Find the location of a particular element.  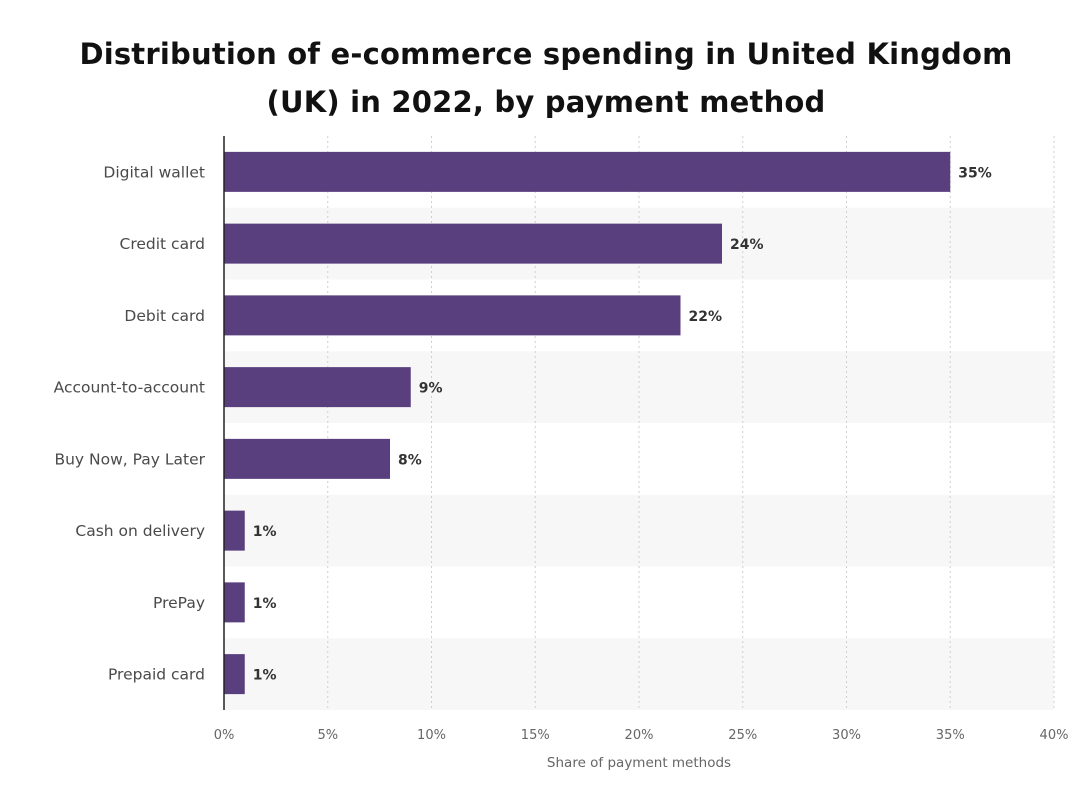

category-label: PrePay is located at coordinates (179, 603).